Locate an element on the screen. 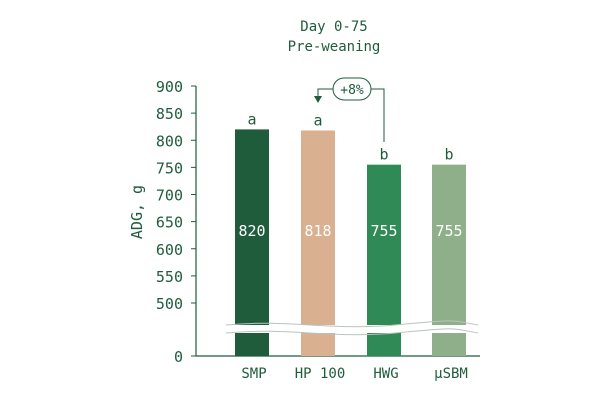 The height and width of the screenshot is (405, 600). chart-subtitle: Pre-weaning is located at coordinates (334, 47).